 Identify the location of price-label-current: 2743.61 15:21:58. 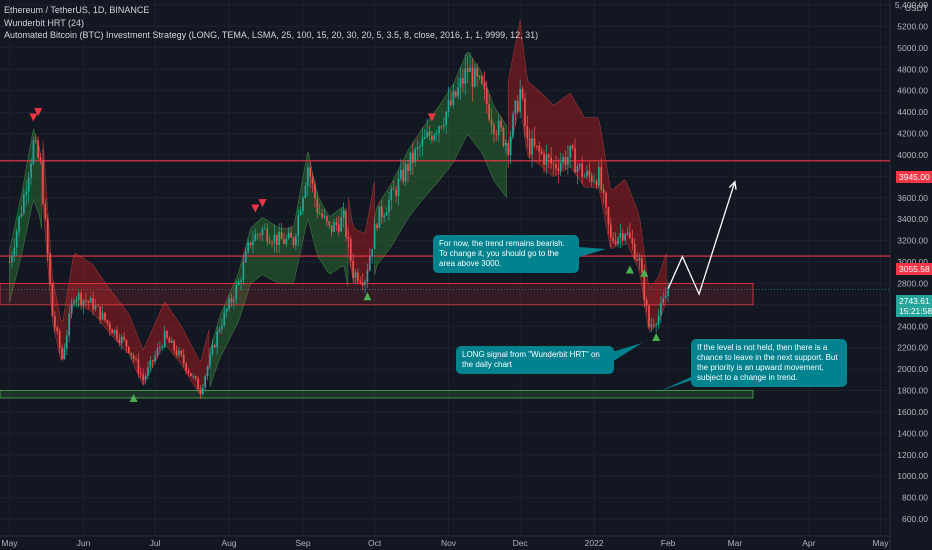
(914, 306).